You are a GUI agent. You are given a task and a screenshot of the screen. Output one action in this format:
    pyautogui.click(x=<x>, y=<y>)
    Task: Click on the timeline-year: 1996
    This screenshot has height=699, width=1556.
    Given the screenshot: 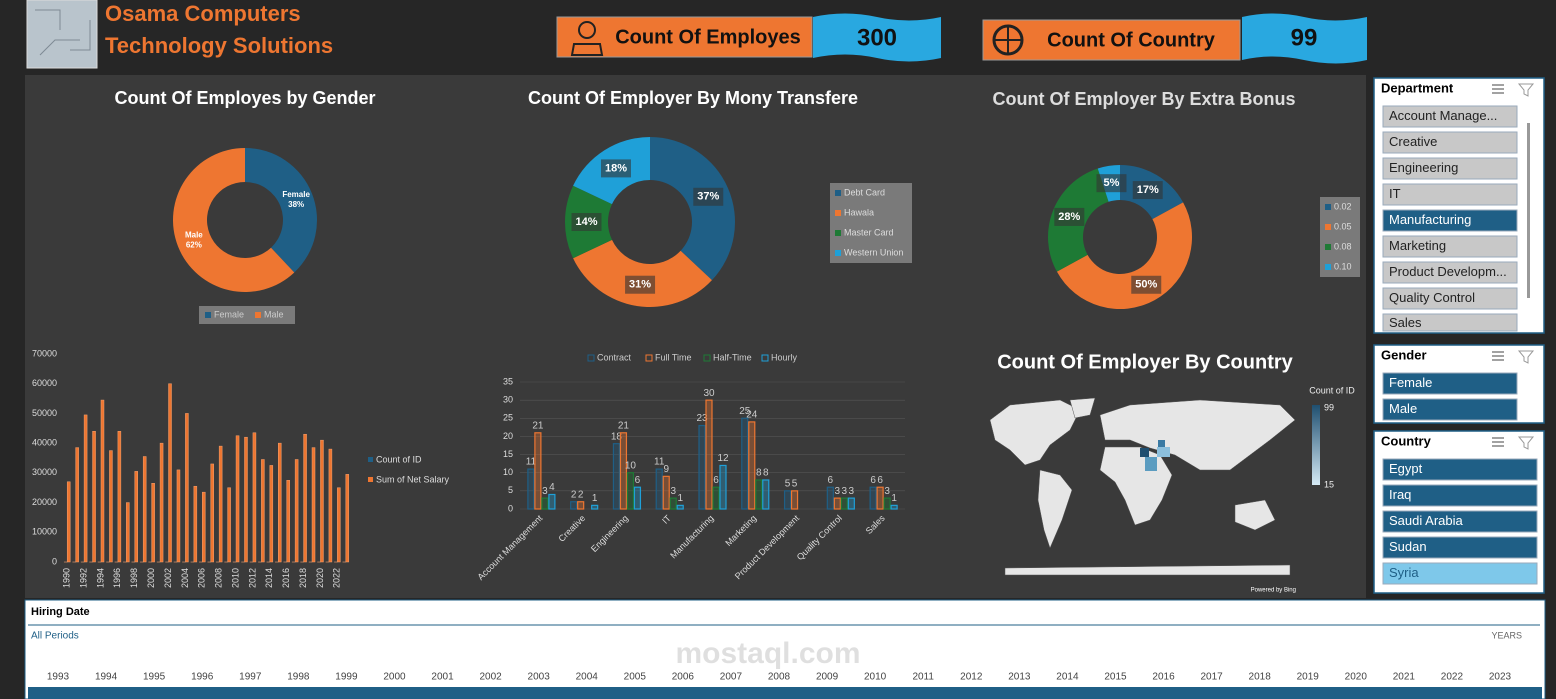 What is the action you would take?
    pyautogui.click(x=202, y=677)
    